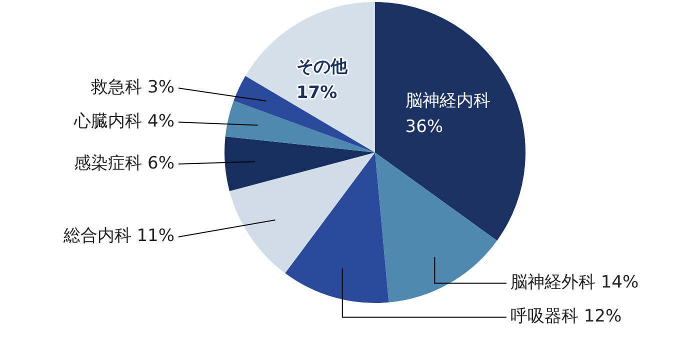 The width and height of the screenshot is (700, 355). What do you see at coordinates (322, 67) in the screenshot?
I see `slice-label: その他` at bounding box center [322, 67].